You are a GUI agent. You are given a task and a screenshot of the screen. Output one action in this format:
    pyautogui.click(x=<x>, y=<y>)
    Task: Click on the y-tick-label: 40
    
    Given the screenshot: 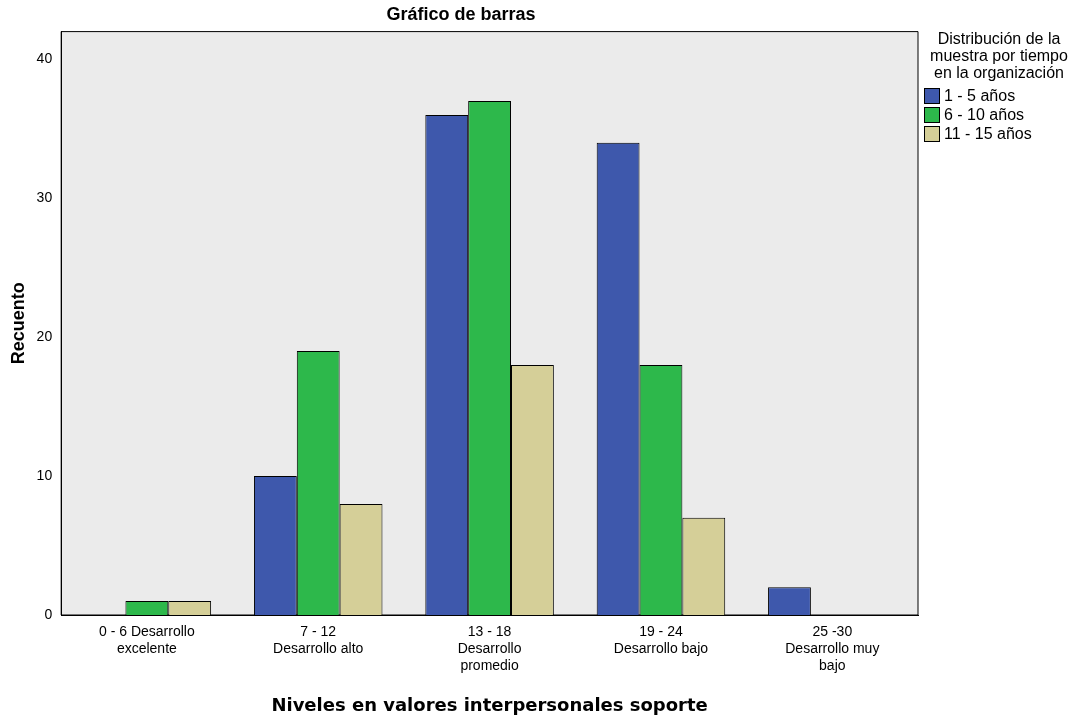 What is the action you would take?
    pyautogui.click(x=44, y=58)
    